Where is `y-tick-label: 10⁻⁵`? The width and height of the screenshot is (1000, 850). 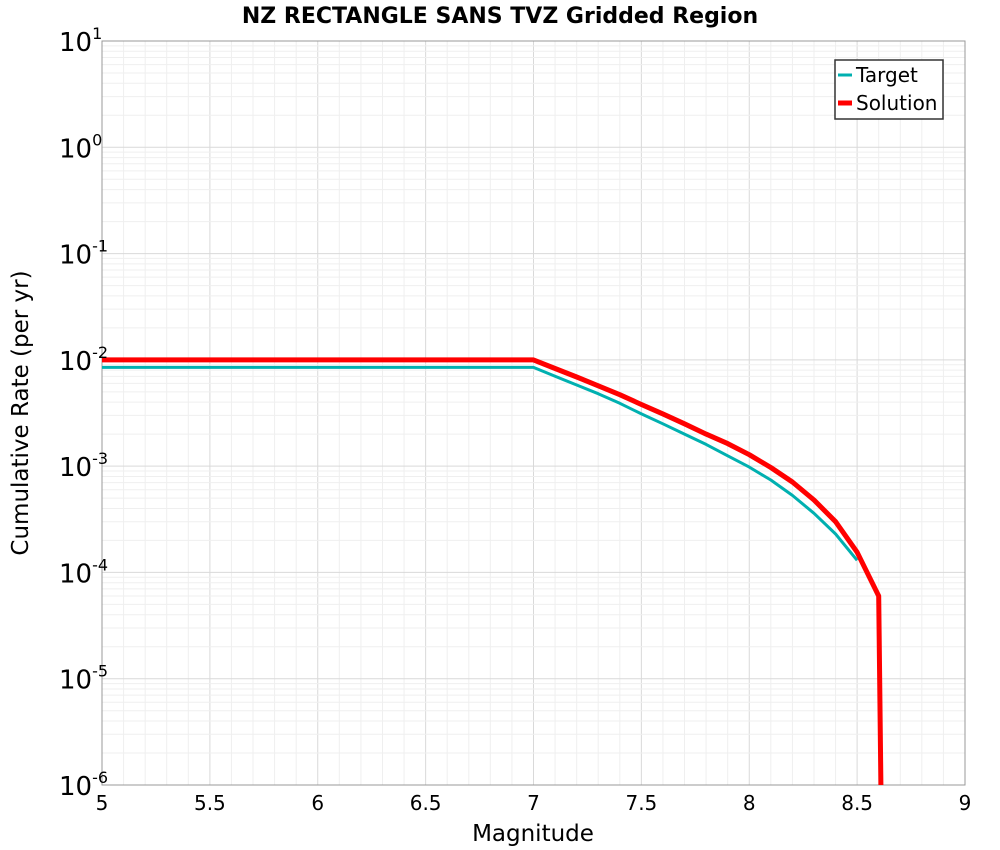 y-tick-label: 10⁻⁵ is located at coordinates (83, 679).